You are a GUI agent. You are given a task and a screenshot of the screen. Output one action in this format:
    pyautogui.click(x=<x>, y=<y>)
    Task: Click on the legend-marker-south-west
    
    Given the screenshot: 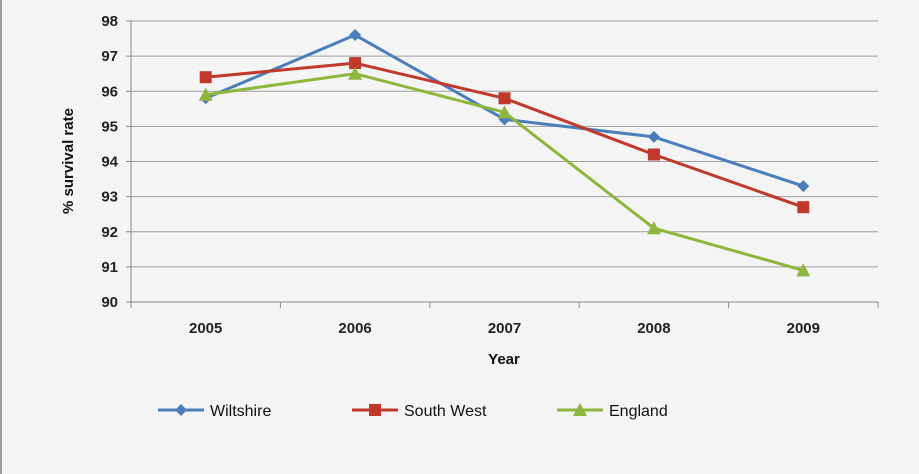 What is the action you would take?
    pyautogui.click(x=375, y=410)
    